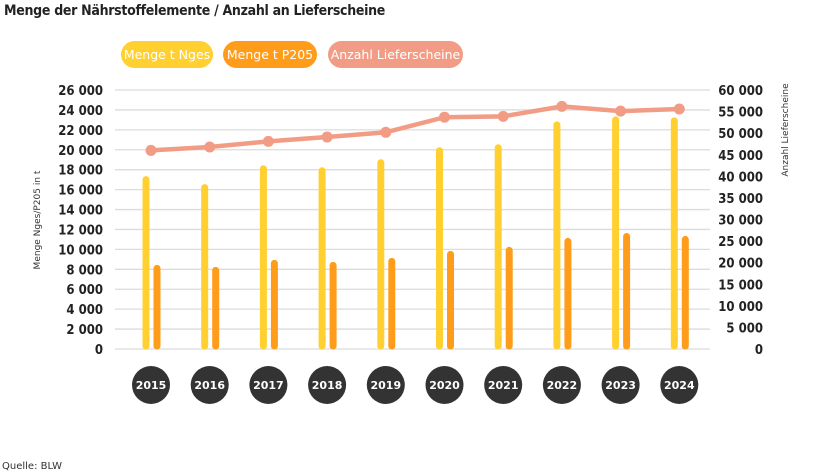 The height and width of the screenshot is (475, 836). Describe the element at coordinates (84, 330) in the screenshot. I see `y-left-tick-label: 2 000` at that location.